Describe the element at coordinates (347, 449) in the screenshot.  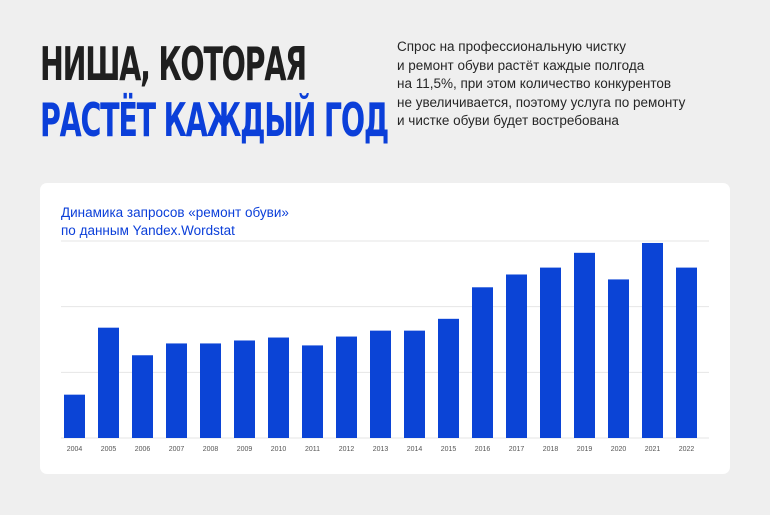
I see `x-tick-label: 2012` at that location.